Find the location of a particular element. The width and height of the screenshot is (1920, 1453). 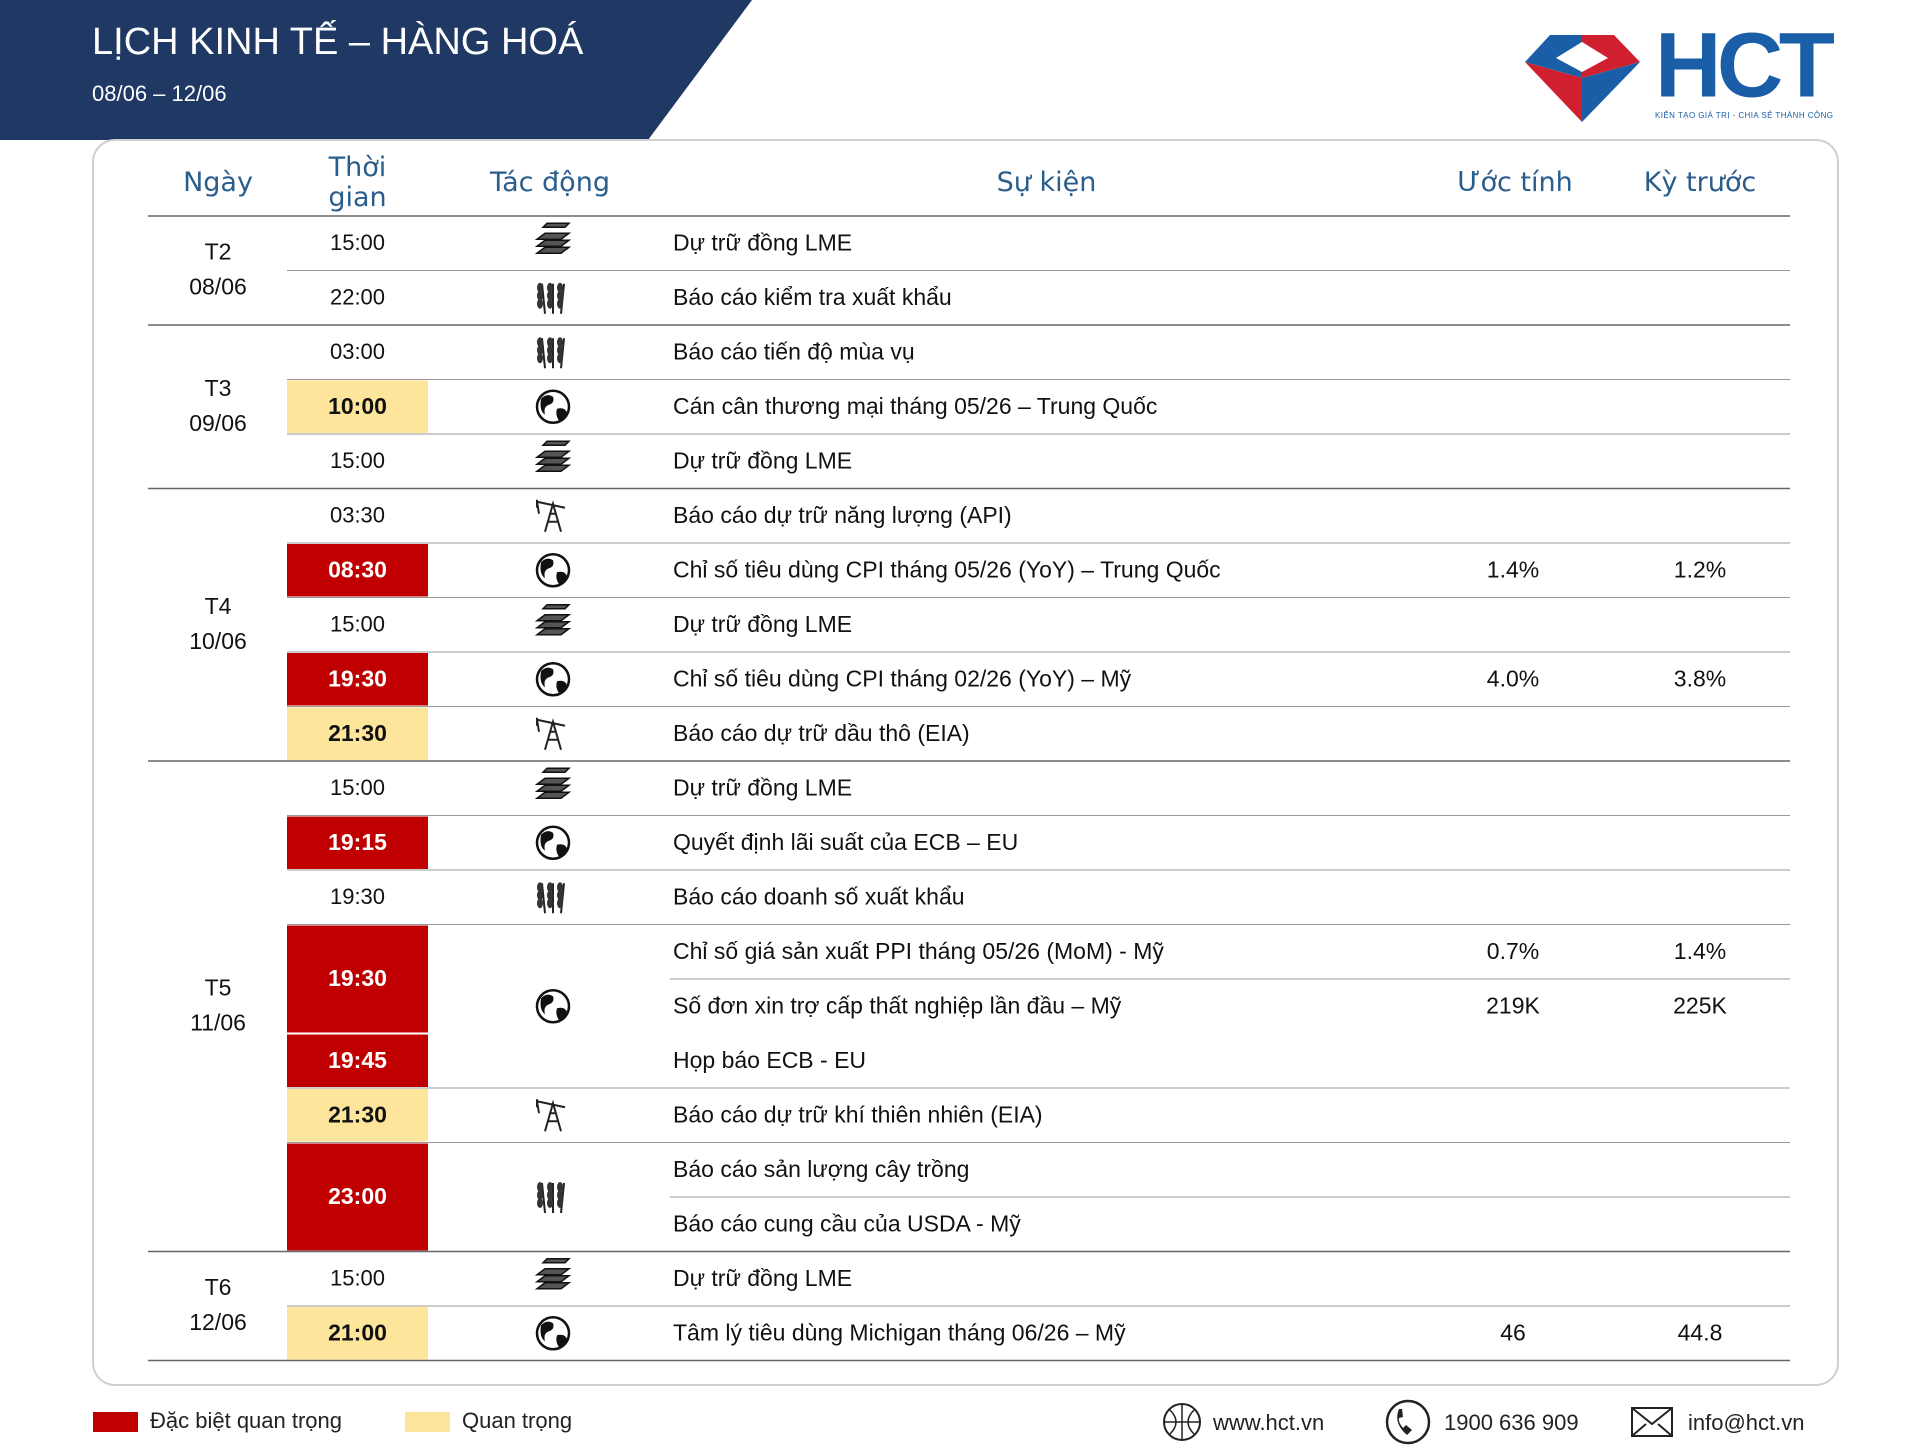

flap is located at coordinates (1652, 1422).